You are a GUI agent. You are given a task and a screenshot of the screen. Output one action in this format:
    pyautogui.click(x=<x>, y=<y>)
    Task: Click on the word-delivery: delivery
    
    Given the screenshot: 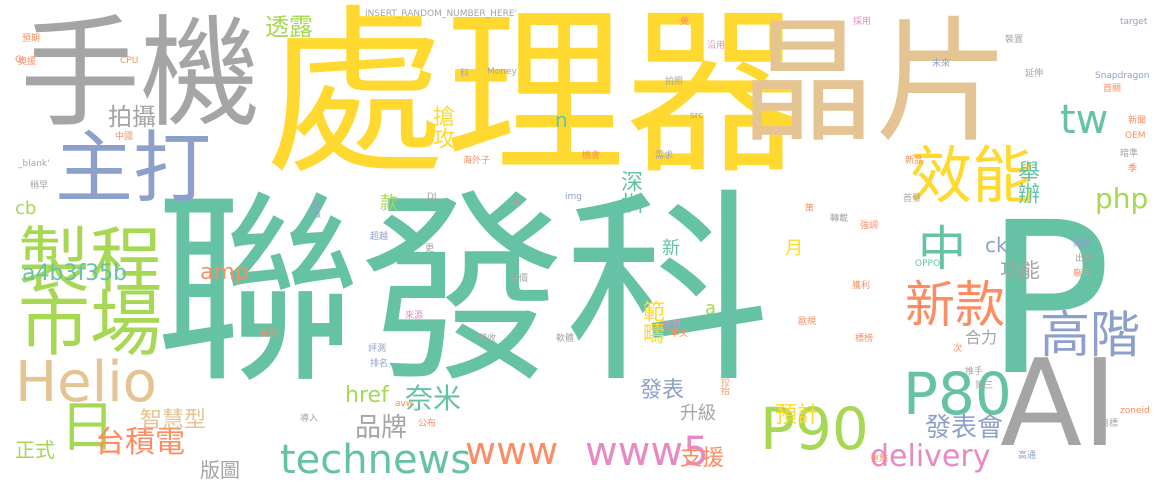 What is the action you would take?
    pyautogui.click(x=930, y=456)
    